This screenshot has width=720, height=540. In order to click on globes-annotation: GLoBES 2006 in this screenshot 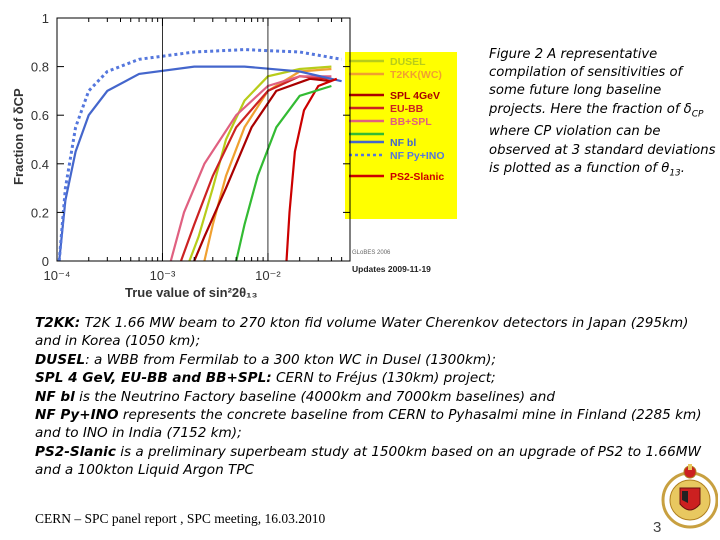, I will do `click(371, 253)`.